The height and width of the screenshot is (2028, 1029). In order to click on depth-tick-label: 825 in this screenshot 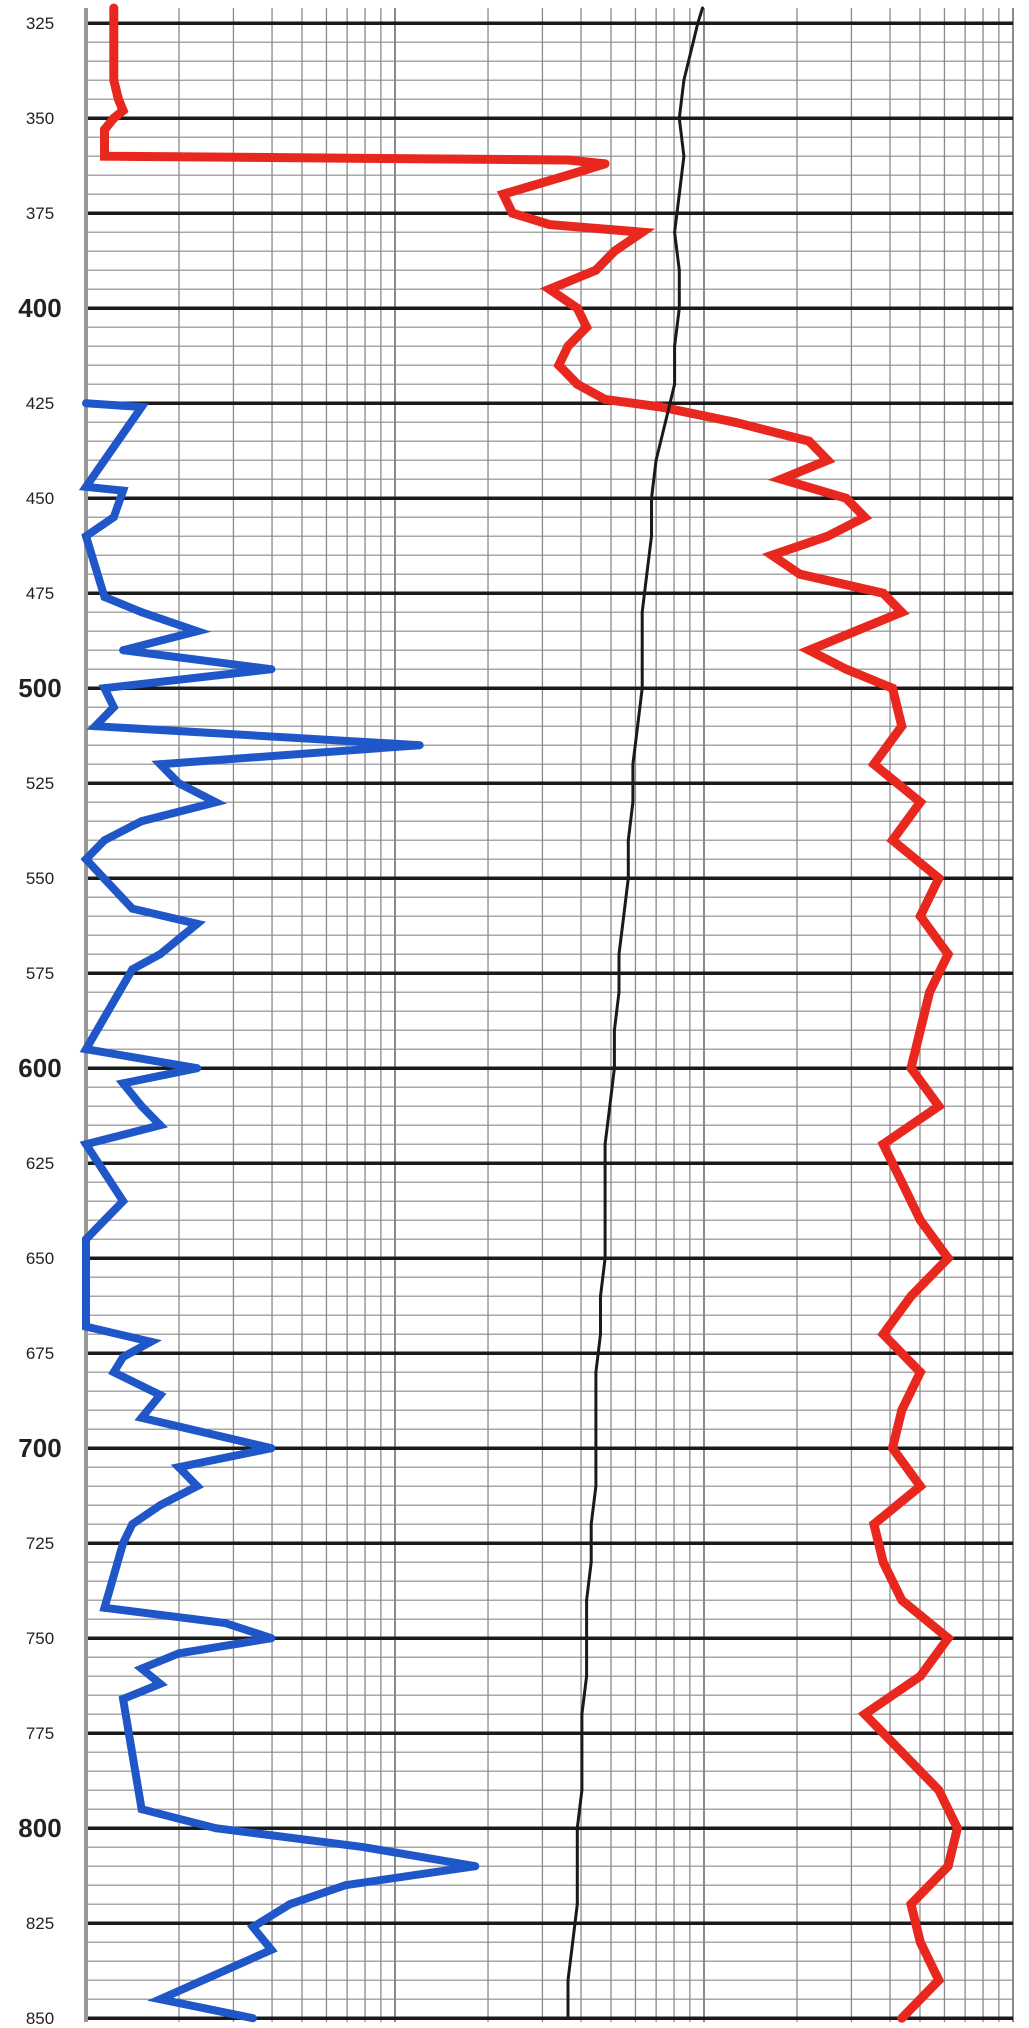, I will do `click(40, 1923)`.